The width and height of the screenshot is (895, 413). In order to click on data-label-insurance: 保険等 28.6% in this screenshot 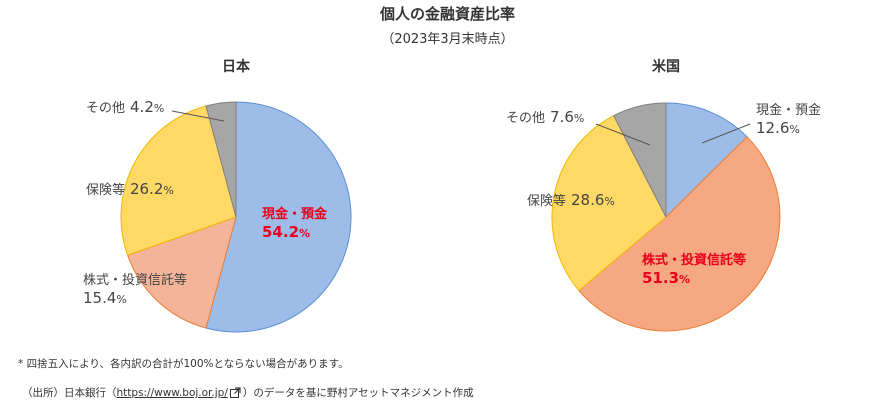, I will do `click(571, 200)`.